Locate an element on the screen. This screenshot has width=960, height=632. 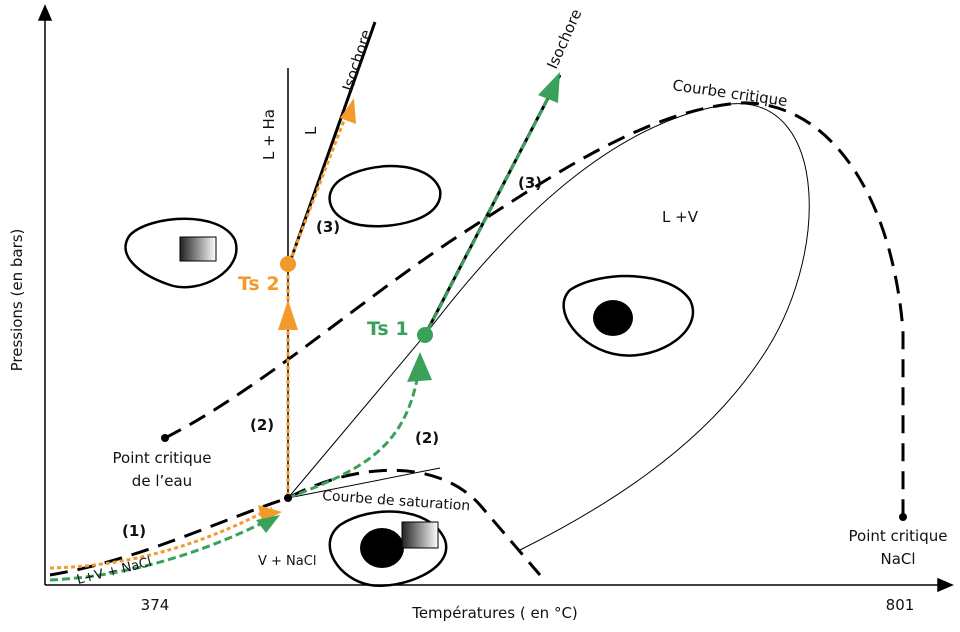
label: NaCl is located at coordinates (897, 559).